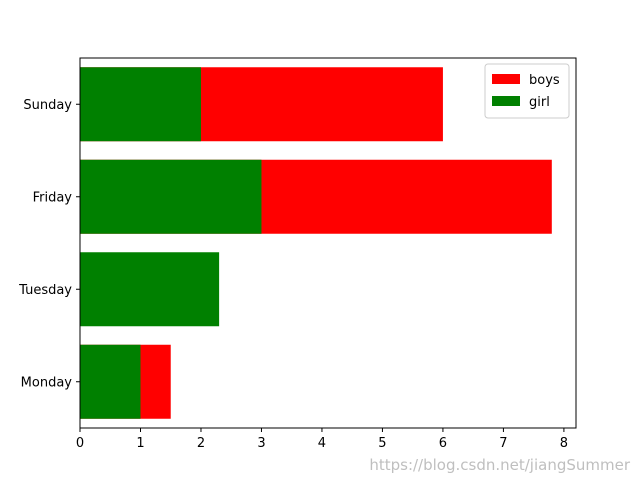 This screenshot has height=480, width=640. What do you see at coordinates (47, 105) in the screenshot?
I see `y-tick-label-sunday: Sunday` at bounding box center [47, 105].